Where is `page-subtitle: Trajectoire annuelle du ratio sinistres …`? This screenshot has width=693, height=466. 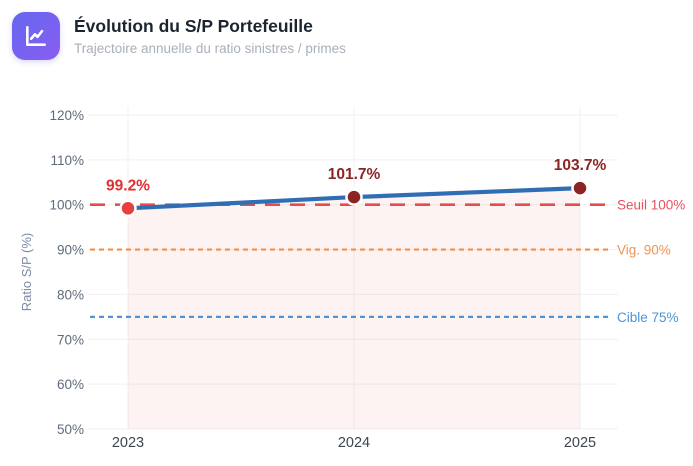 page-subtitle: Trajectoire annuelle du ratio sinistres … is located at coordinates (210, 48).